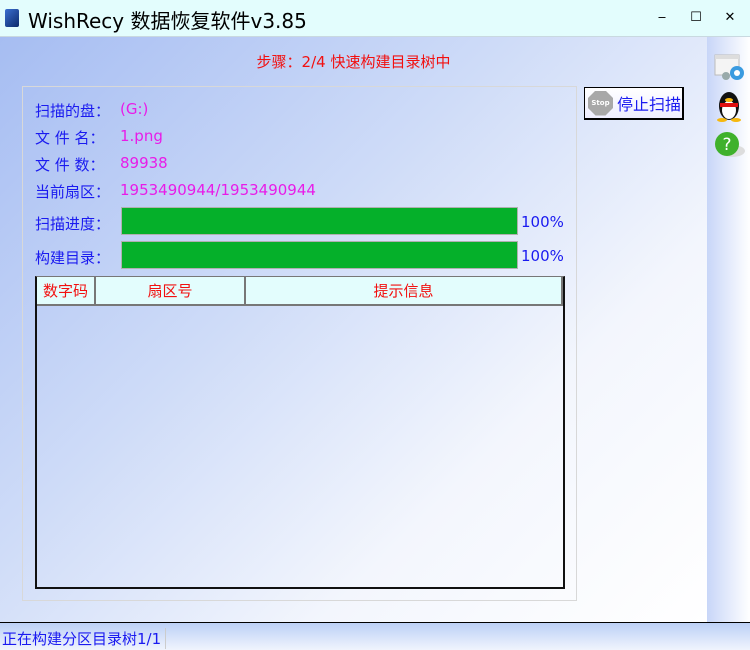 The height and width of the screenshot is (650, 750). I want to click on step-text: 步骤：2/4 快速构建目录树中, so click(353, 62).